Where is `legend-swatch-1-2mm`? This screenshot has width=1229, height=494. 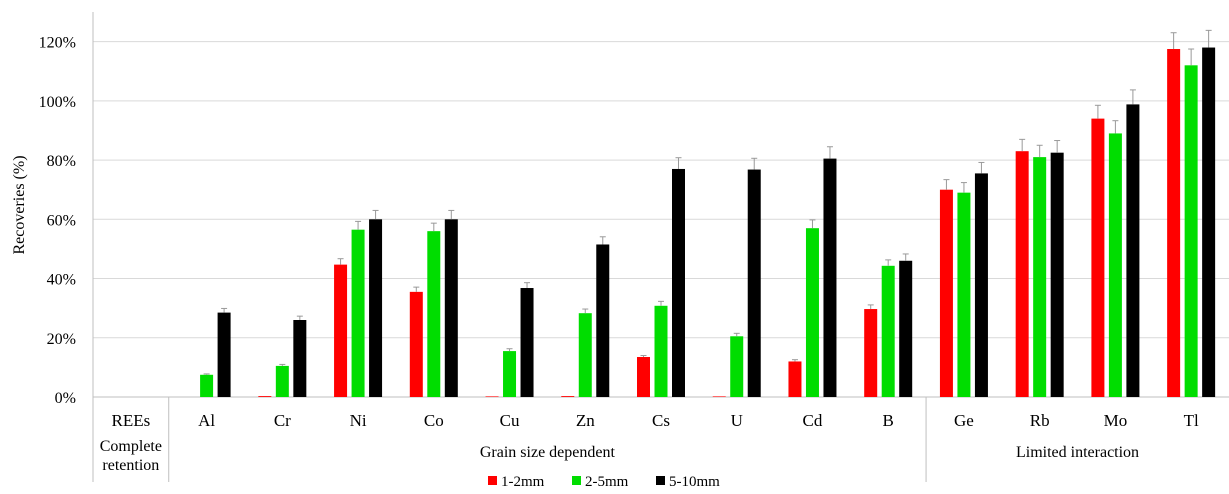 legend-swatch-1-2mm is located at coordinates (492, 480).